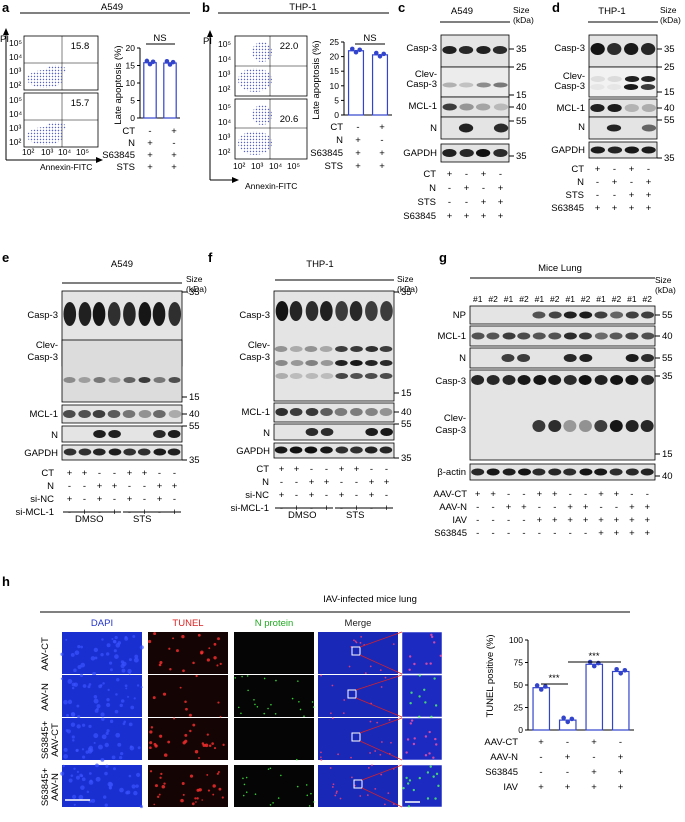  I want to click on panel-title: A549, so click(462, 11).